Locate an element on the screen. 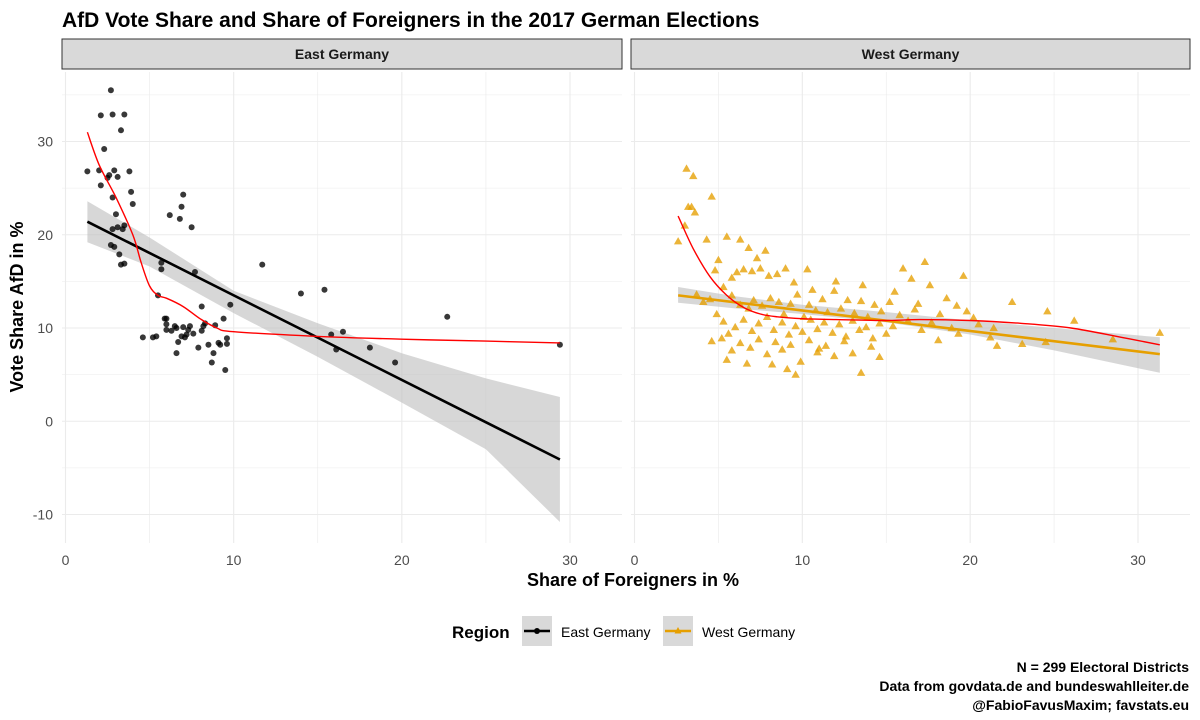  x-tick-label: 10 is located at coordinates (803, 560).